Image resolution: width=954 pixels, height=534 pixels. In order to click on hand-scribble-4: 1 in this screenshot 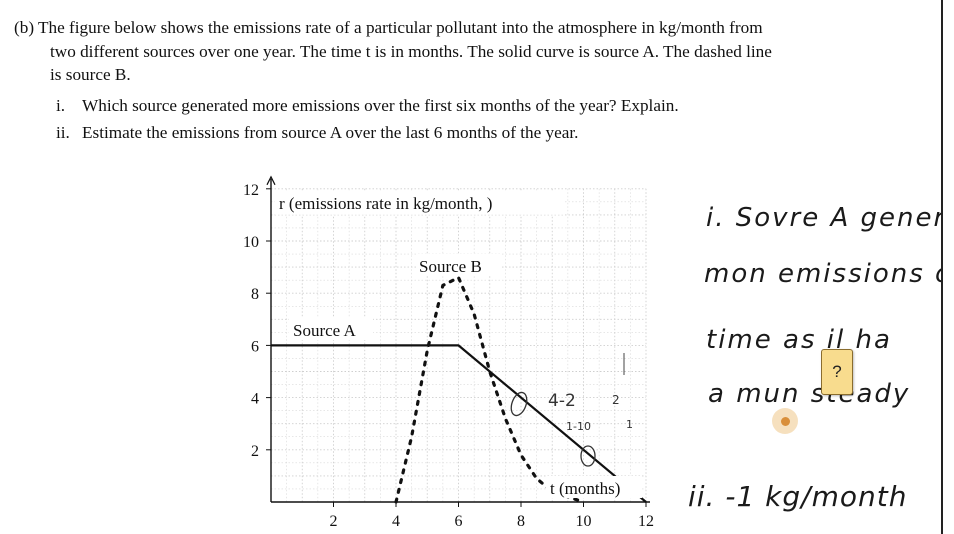, I will do `click(629, 424)`.